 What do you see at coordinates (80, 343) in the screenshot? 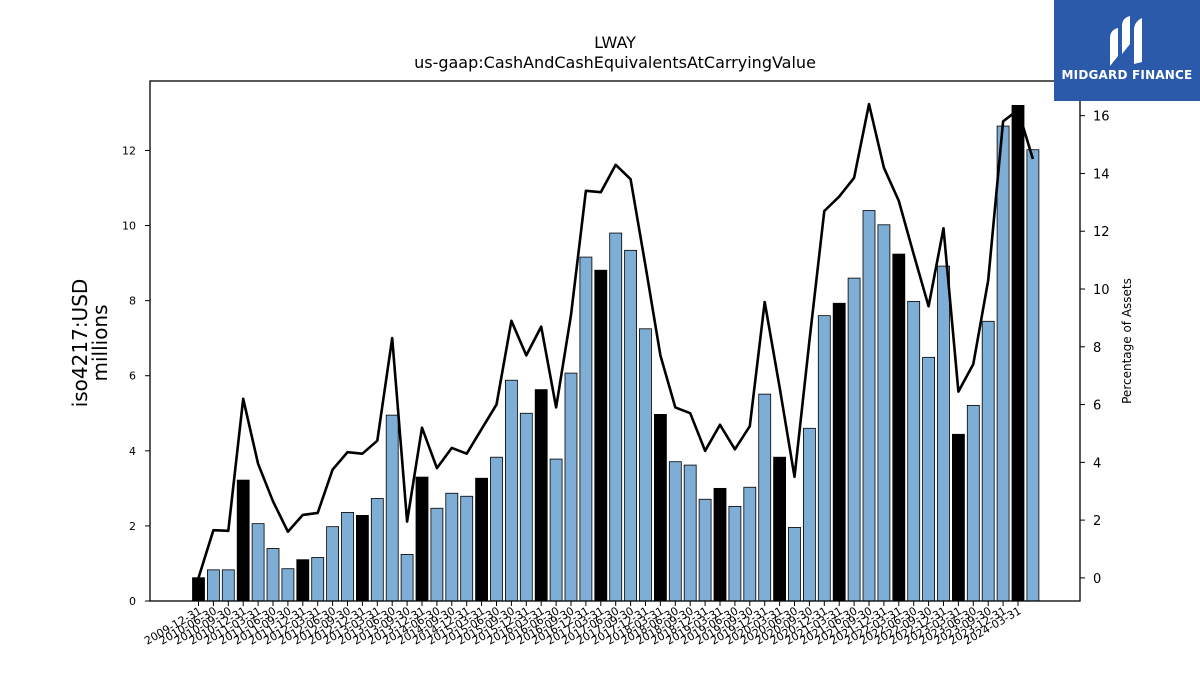
I see `y-axis-label-line-1: iso4217:USD` at bounding box center [80, 343].